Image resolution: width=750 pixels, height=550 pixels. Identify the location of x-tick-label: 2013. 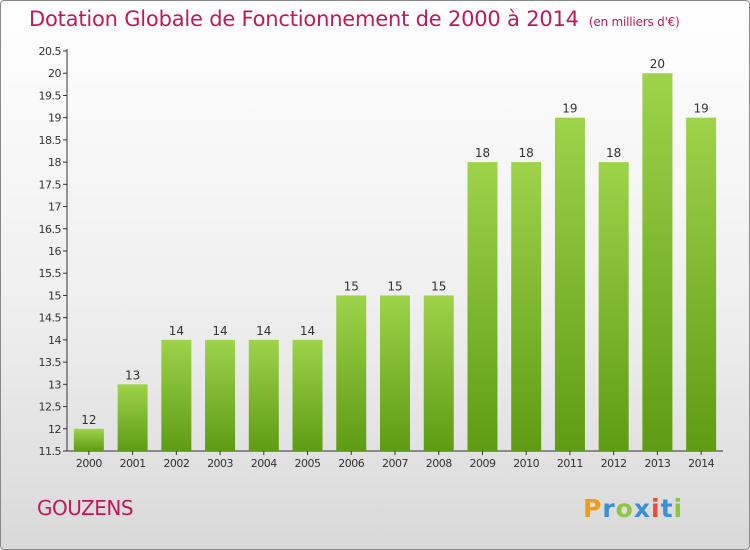
(657, 463).